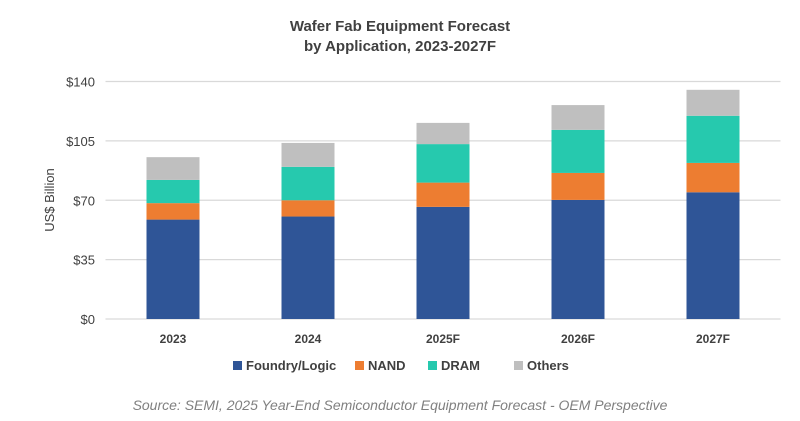 This screenshot has width=800, height=421. I want to click on x-tick-label: 2023, so click(173, 339).